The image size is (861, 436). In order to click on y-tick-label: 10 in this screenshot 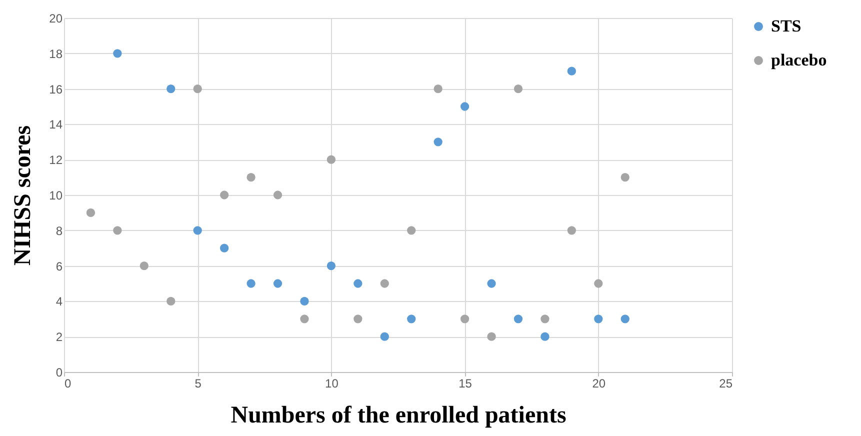, I will do `click(56, 195)`.